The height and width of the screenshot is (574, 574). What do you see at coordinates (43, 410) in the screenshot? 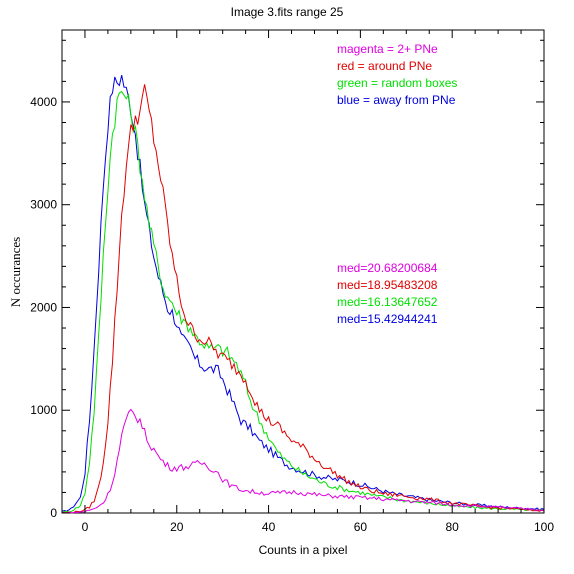
I see `y-tick-label: 1000` at bounding box center [43, 410].